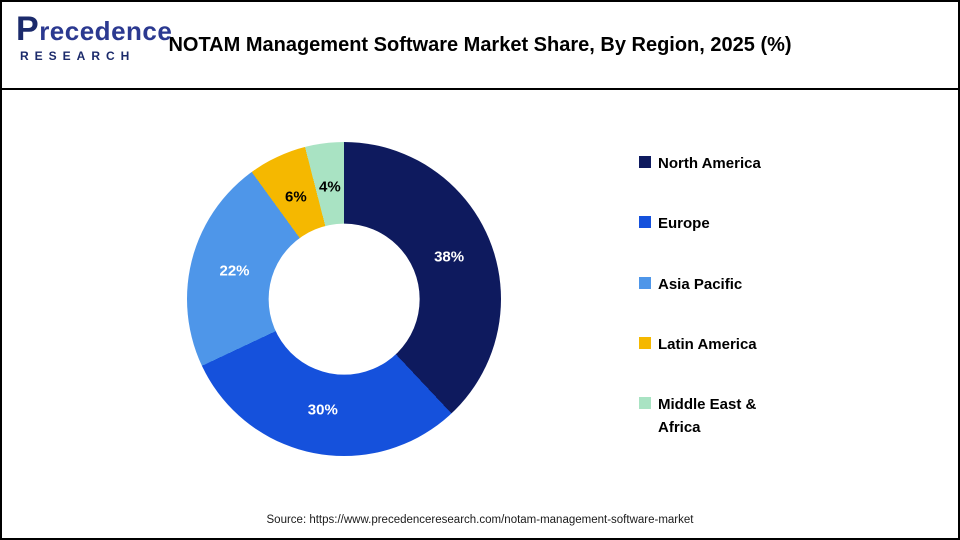 The width and height of the screenshot is (960, 540). I want to click on legend-item-middle-east-africa: Middle East & Africa, so click(711, 416).